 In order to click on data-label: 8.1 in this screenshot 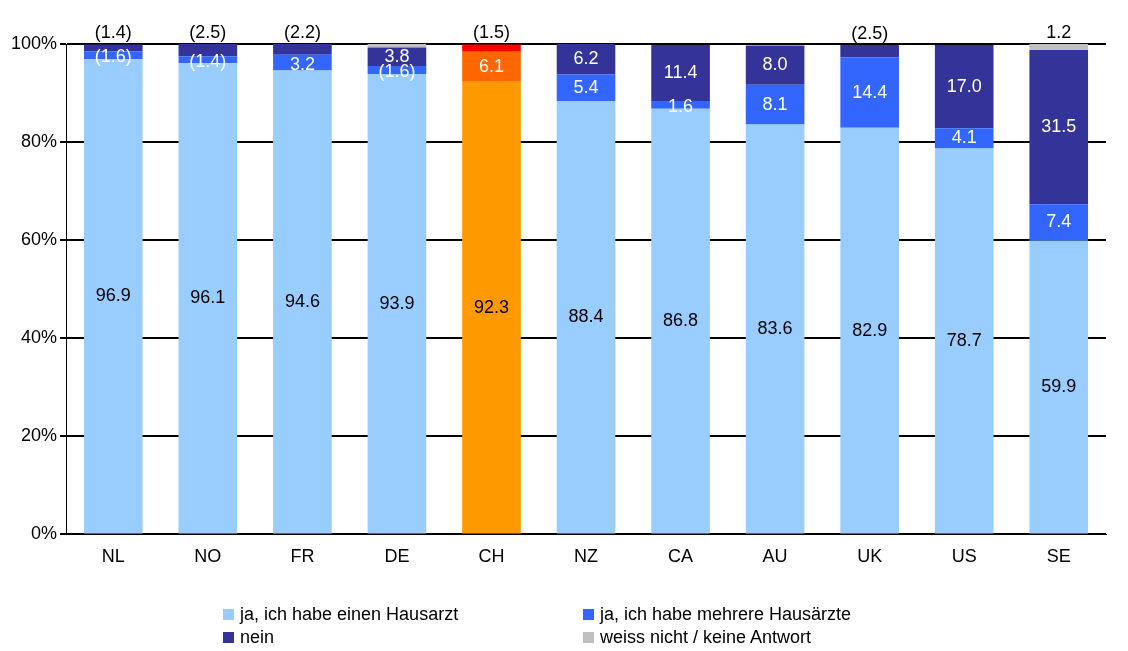, I will do `click(775, 103)`.